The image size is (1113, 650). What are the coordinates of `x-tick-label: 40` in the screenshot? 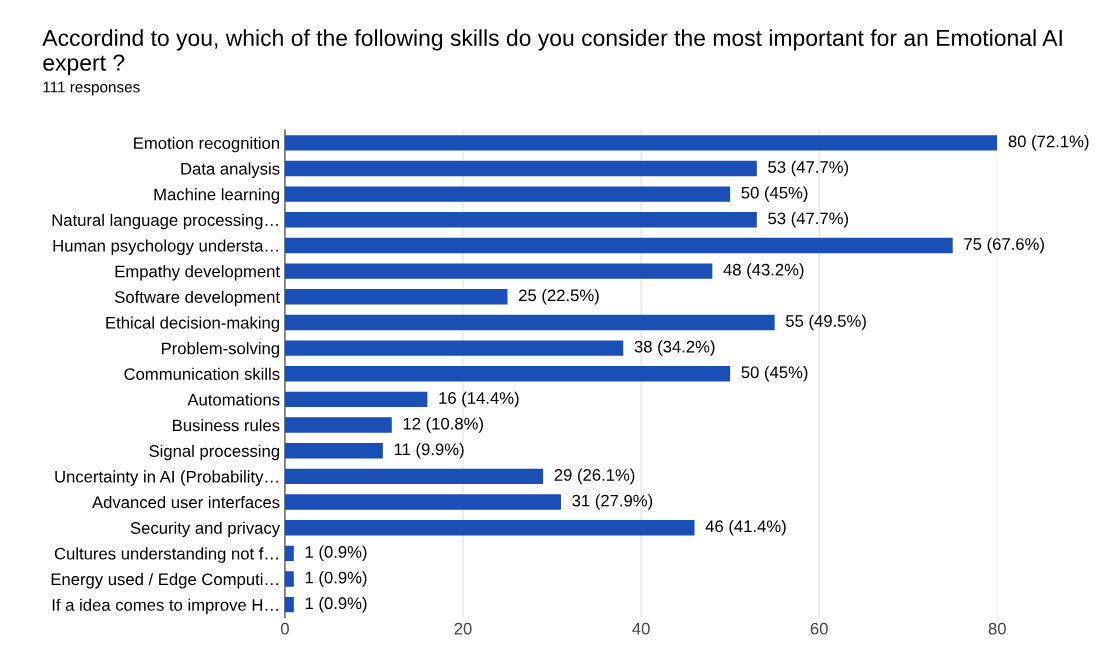 It's located at (641, 628).